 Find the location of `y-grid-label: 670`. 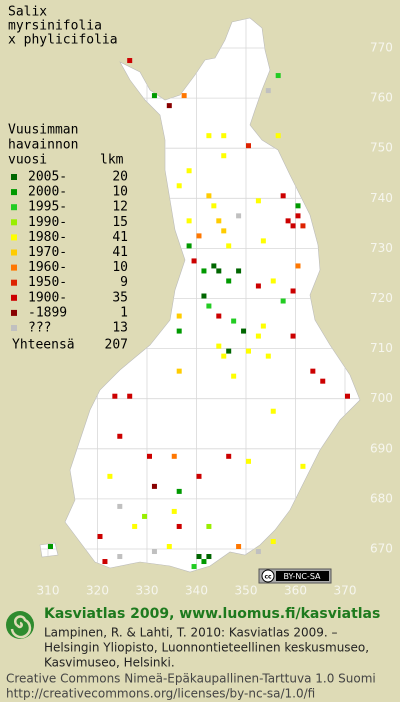

y-grid-label: 670 is located at coordinates (381, 549).